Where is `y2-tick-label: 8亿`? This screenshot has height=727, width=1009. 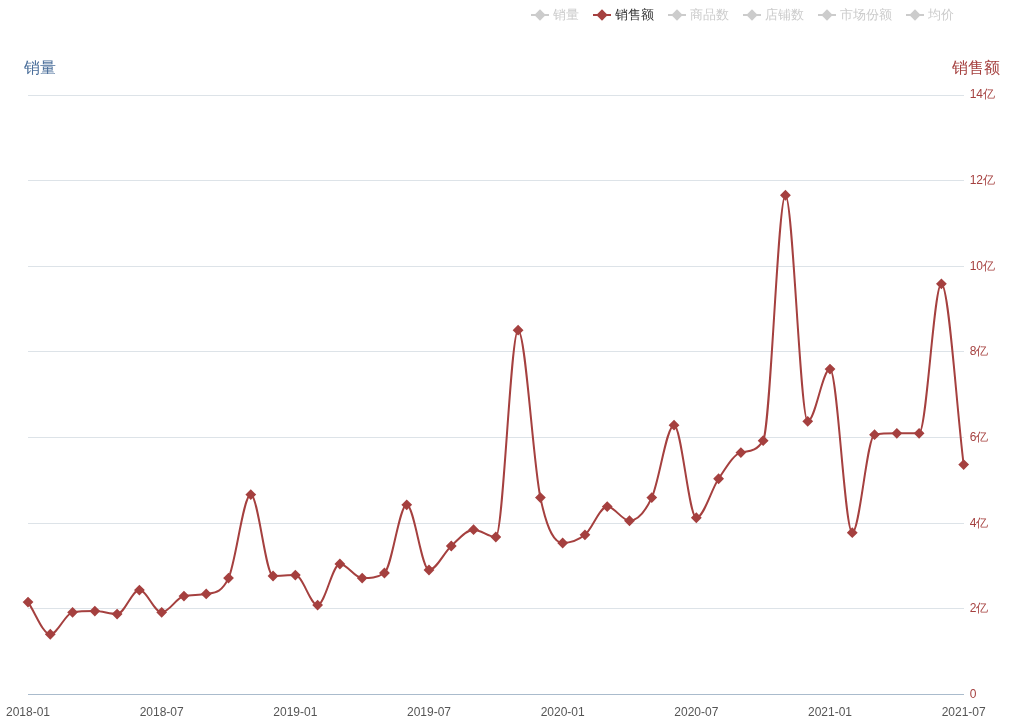
y2-tick-label: 8亿 is located at coordinates (979, 351).